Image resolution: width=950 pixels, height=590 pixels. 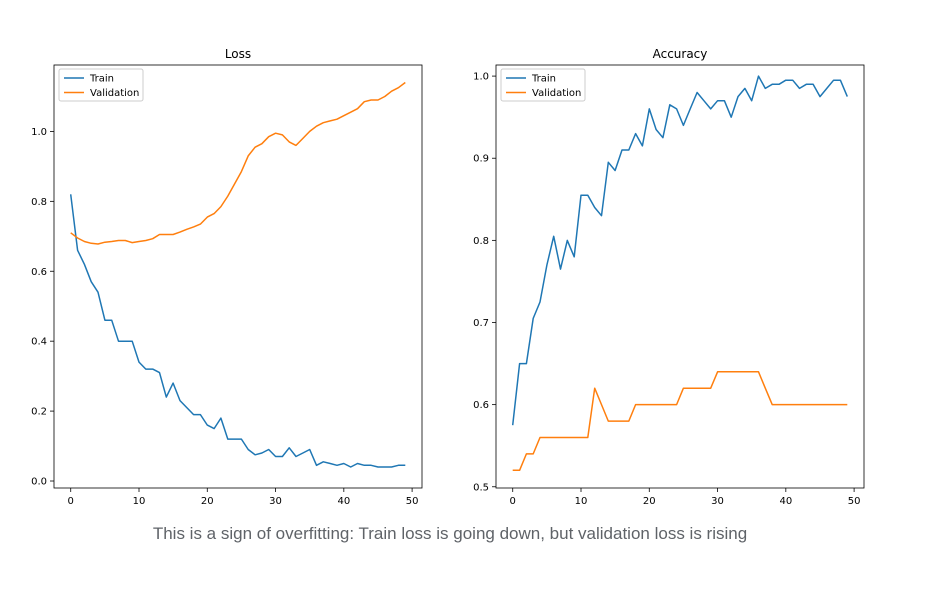 What do you see at coordinates (481, 323) in the screenshot?
I see `y-tick-label: 0.7` at bounding box center [481, 323].